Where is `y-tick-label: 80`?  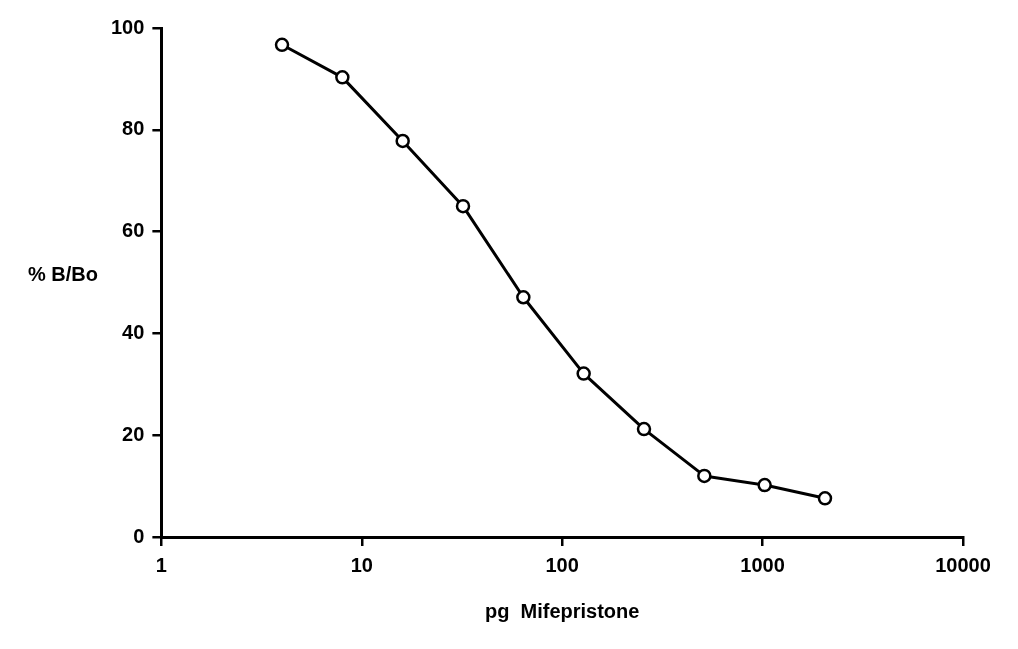
y-tick-label: 80 is located at coordinates (133, 128).